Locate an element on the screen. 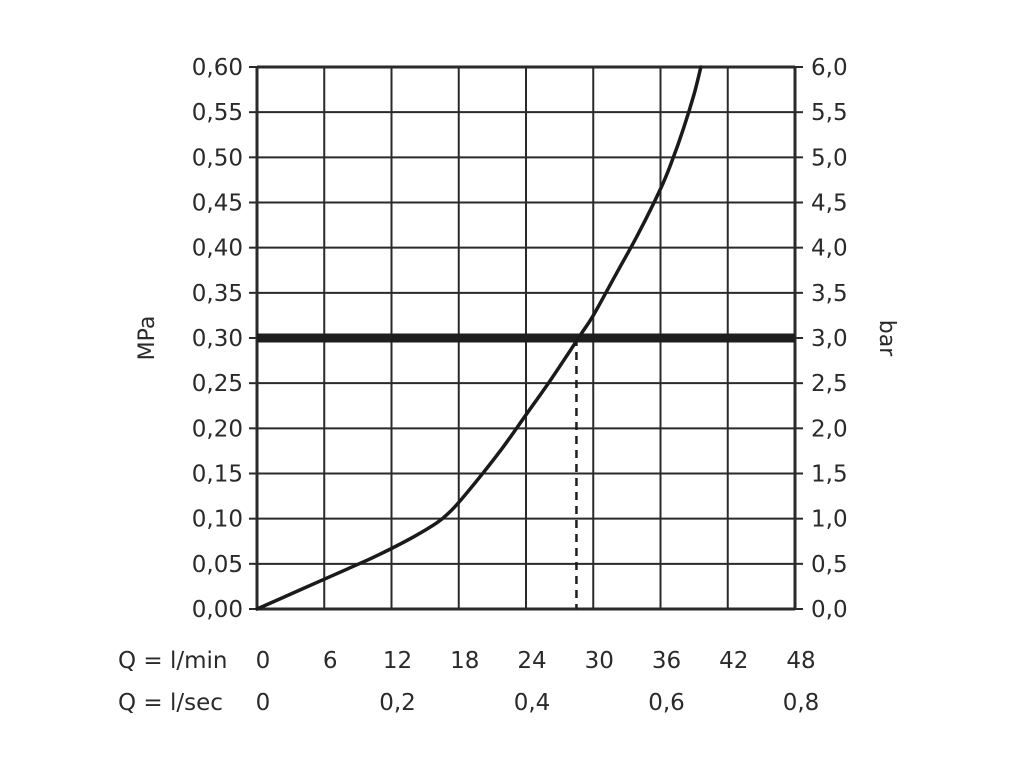  x-tick-label-lsec: 0,6 is located at coordinates (666, 703).